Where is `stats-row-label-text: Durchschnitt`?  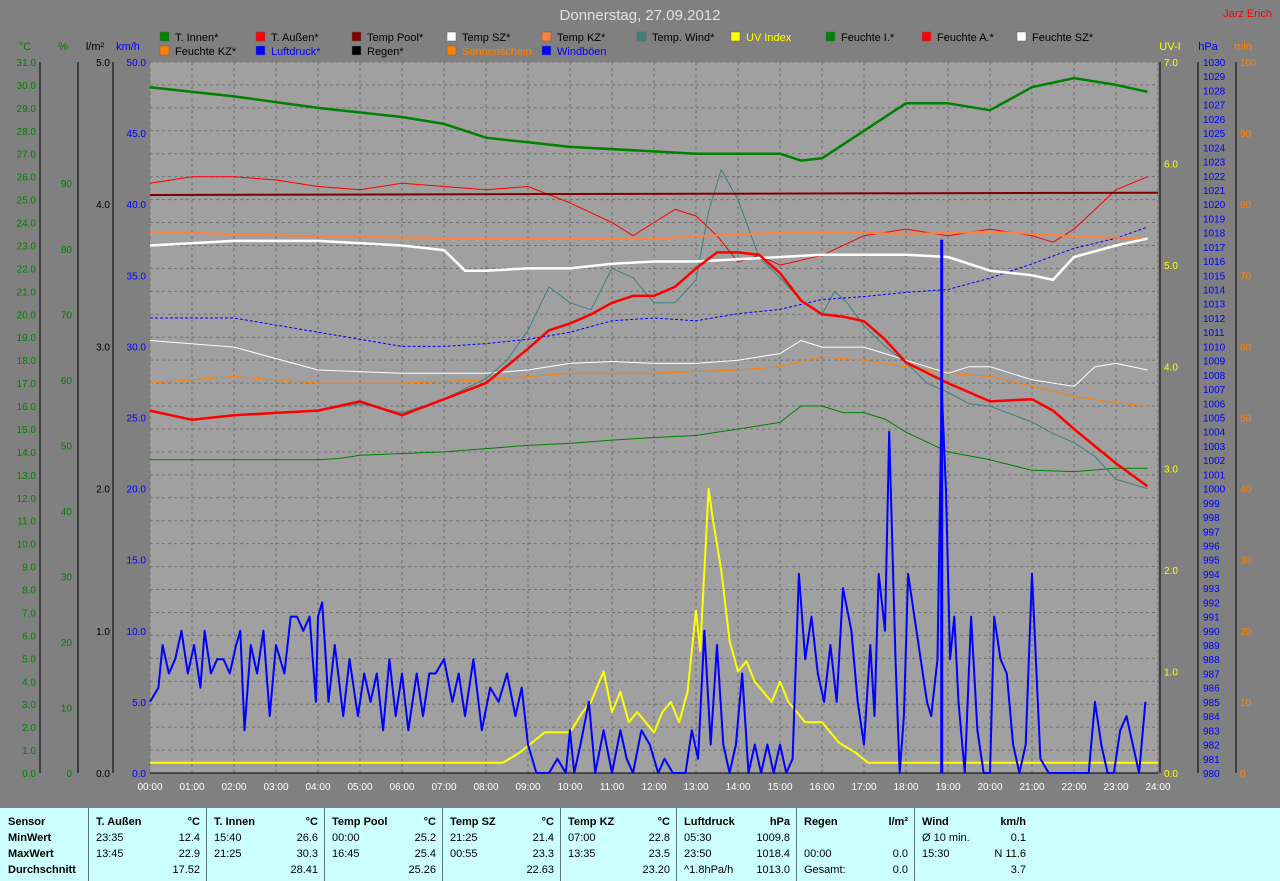
stats-row-label-text: Durchschnitt is located at coordinates (42, 870).